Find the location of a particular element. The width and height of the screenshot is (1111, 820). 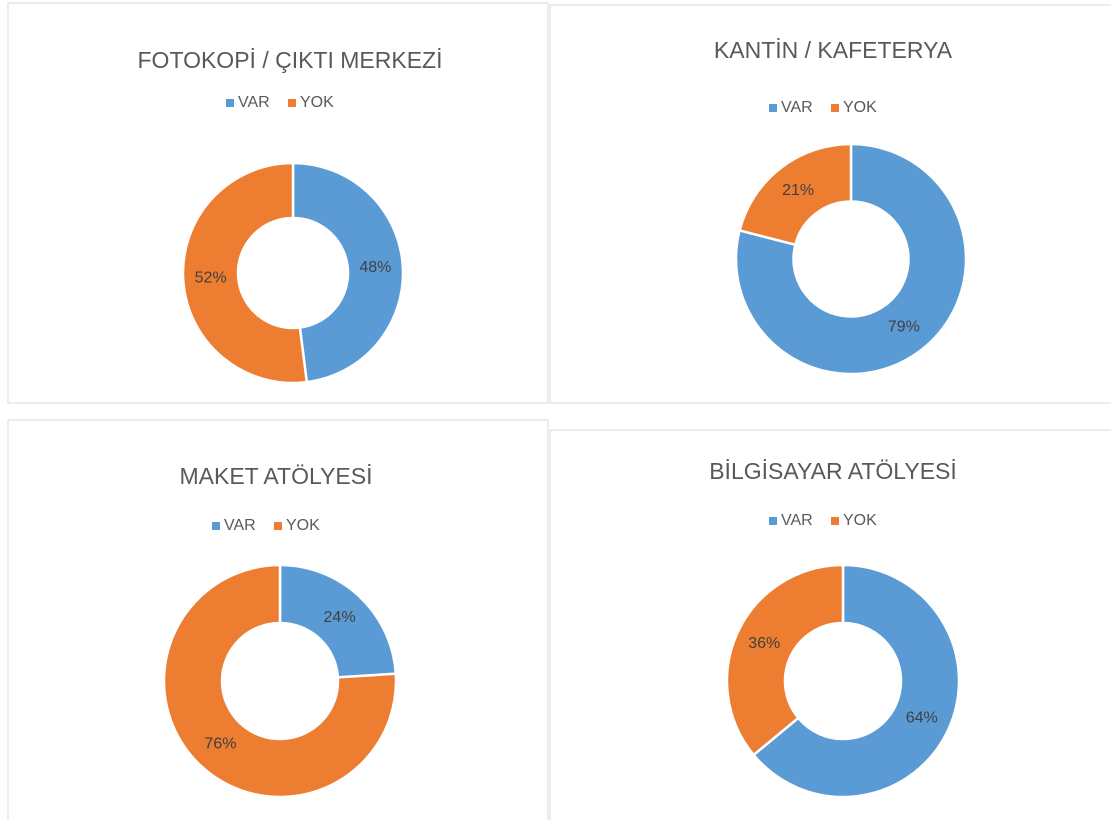

data-label: 52% is located at coordinates (211, 277).